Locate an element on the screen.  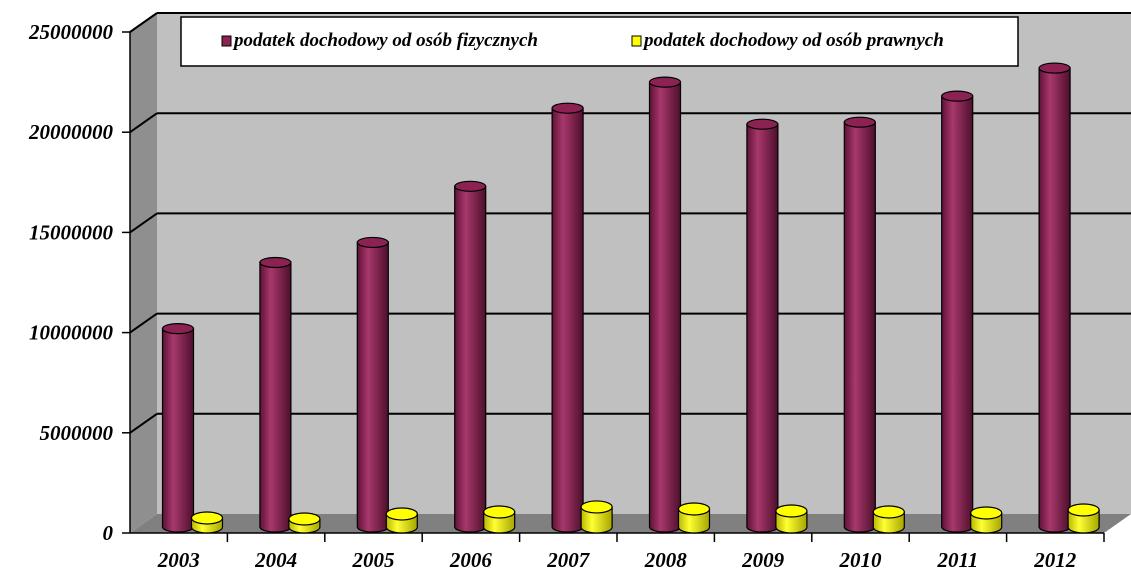
y-tick-label: 0 is located at coordinates (108, 533).